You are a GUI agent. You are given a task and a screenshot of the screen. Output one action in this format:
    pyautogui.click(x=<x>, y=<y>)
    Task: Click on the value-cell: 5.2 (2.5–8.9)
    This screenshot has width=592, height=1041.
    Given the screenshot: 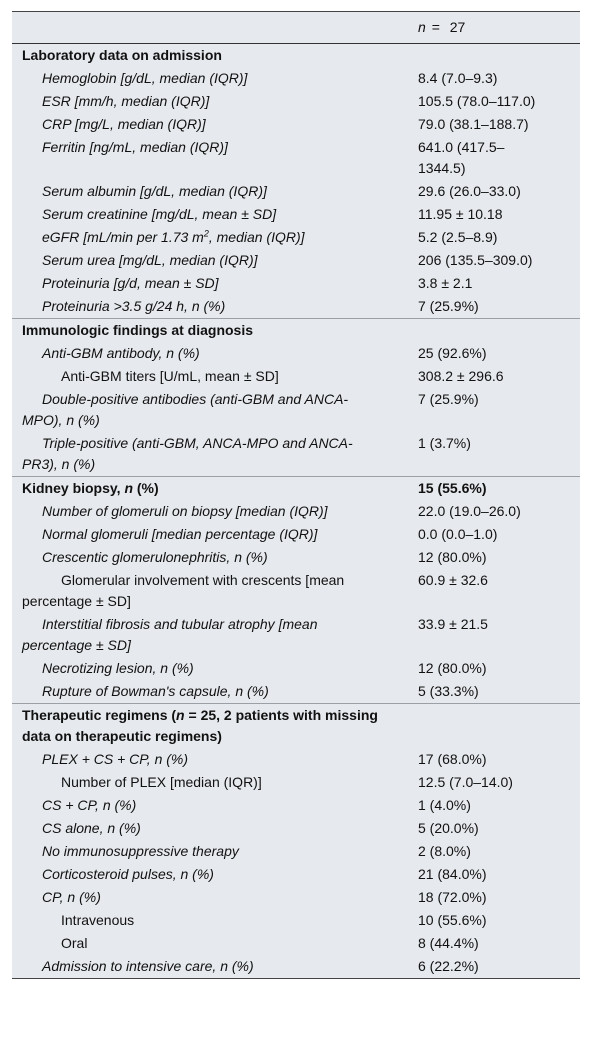 What is the action you would take?
    pyautogui.click(x=499, y=237)
    